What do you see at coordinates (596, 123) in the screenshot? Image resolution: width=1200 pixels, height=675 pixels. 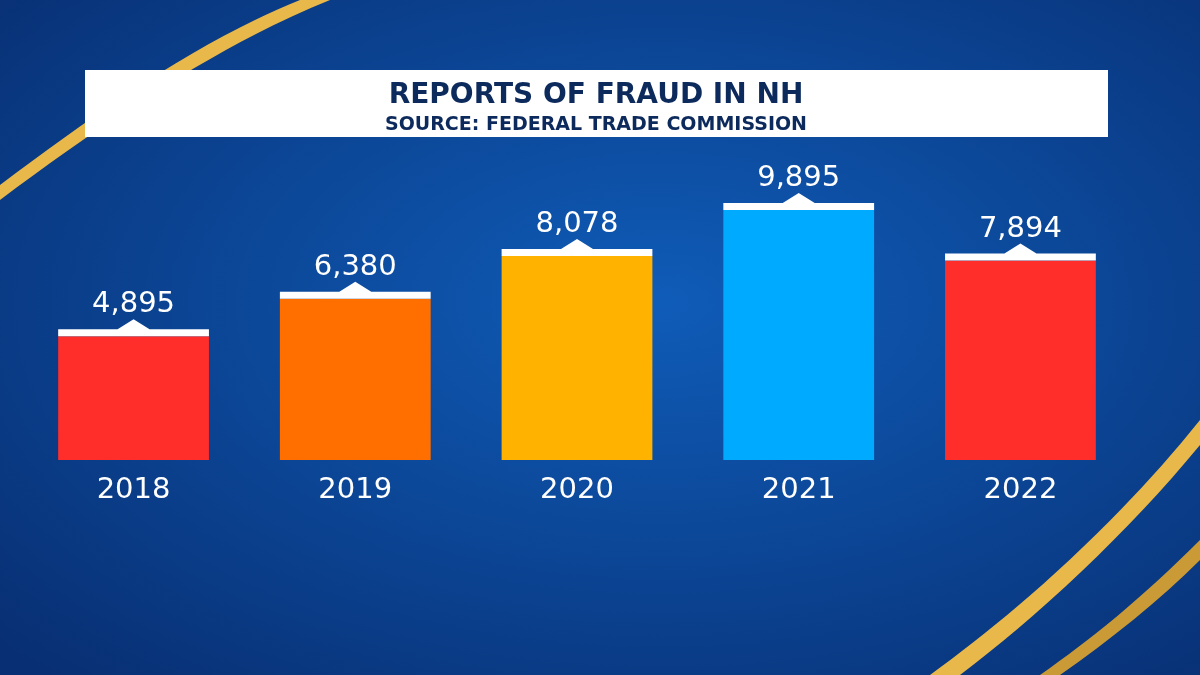 I see `chart-subtitle: SOURCE: FEDERAL TRADE COMMISSION` at bounding box center [596, 123].